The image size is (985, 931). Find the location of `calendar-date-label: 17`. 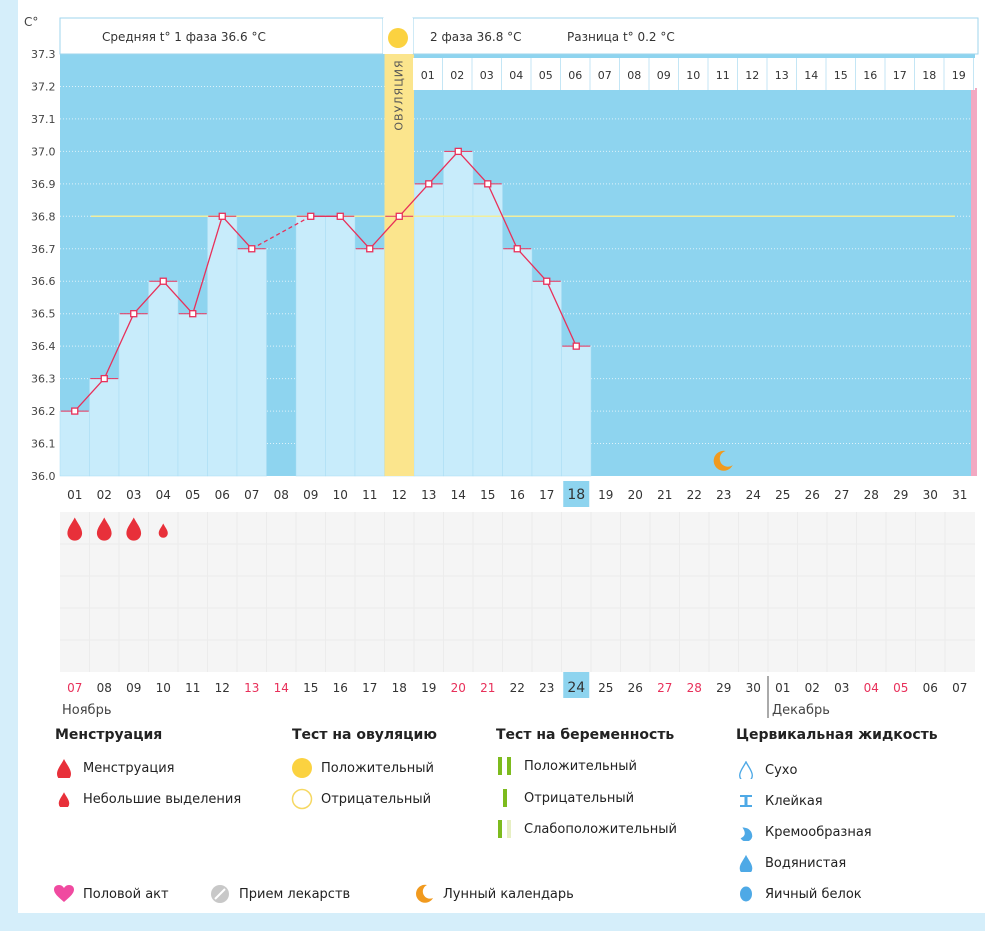

calendar-date-label: 17 is located at coordinates (369, 688).